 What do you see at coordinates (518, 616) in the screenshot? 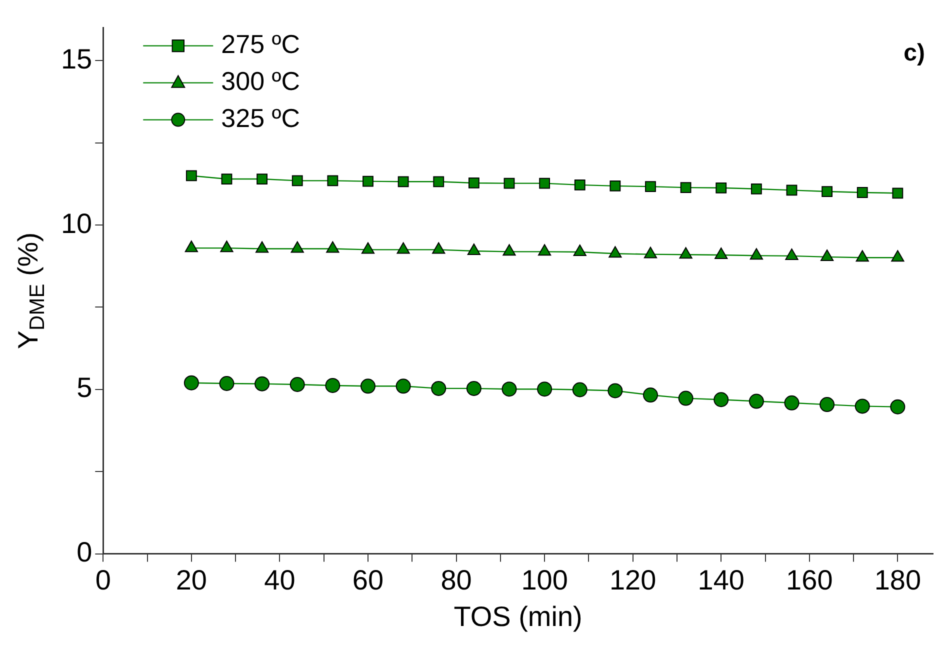
I see `x-axis-title: TOS (min)` at bounding box center [518, 616].